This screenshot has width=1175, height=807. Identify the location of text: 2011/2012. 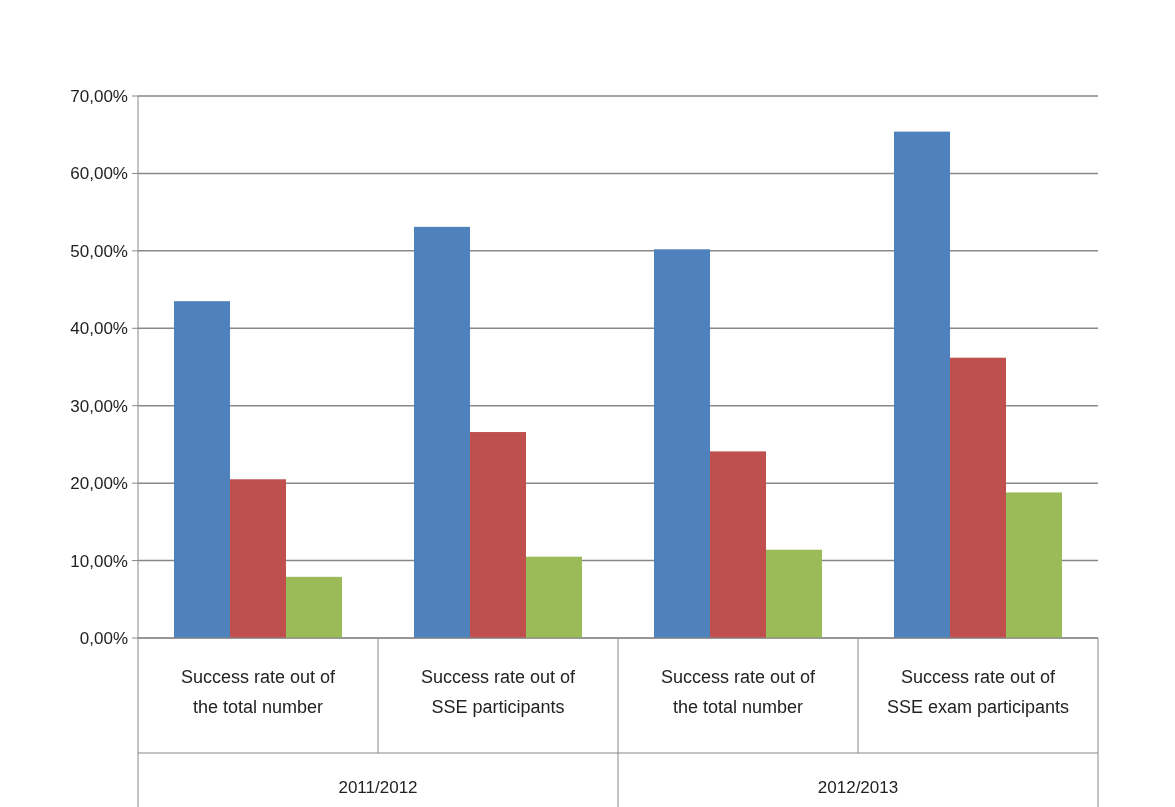
(378, 787).